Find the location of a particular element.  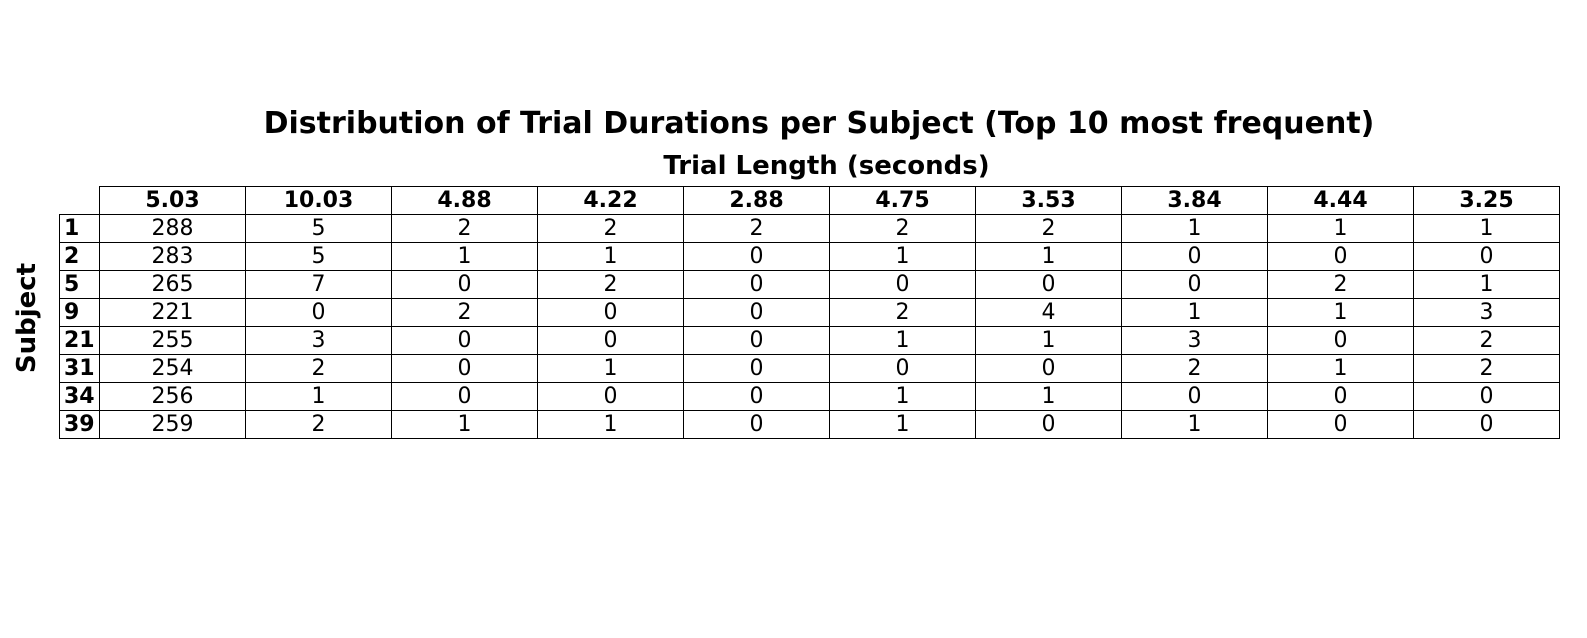

row-header: 9 is located at coordinates (79, 312).